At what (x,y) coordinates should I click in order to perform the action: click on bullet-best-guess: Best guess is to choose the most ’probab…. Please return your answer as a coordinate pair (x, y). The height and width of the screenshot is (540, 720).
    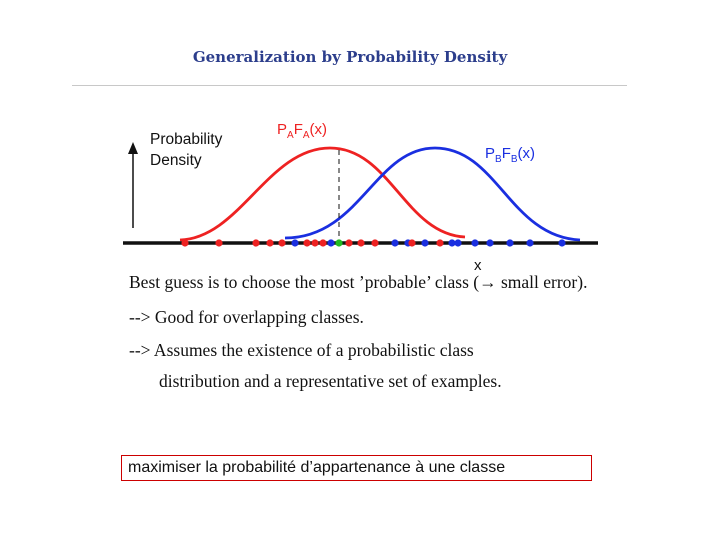
    Looking at the image, I should click on (358, 282).